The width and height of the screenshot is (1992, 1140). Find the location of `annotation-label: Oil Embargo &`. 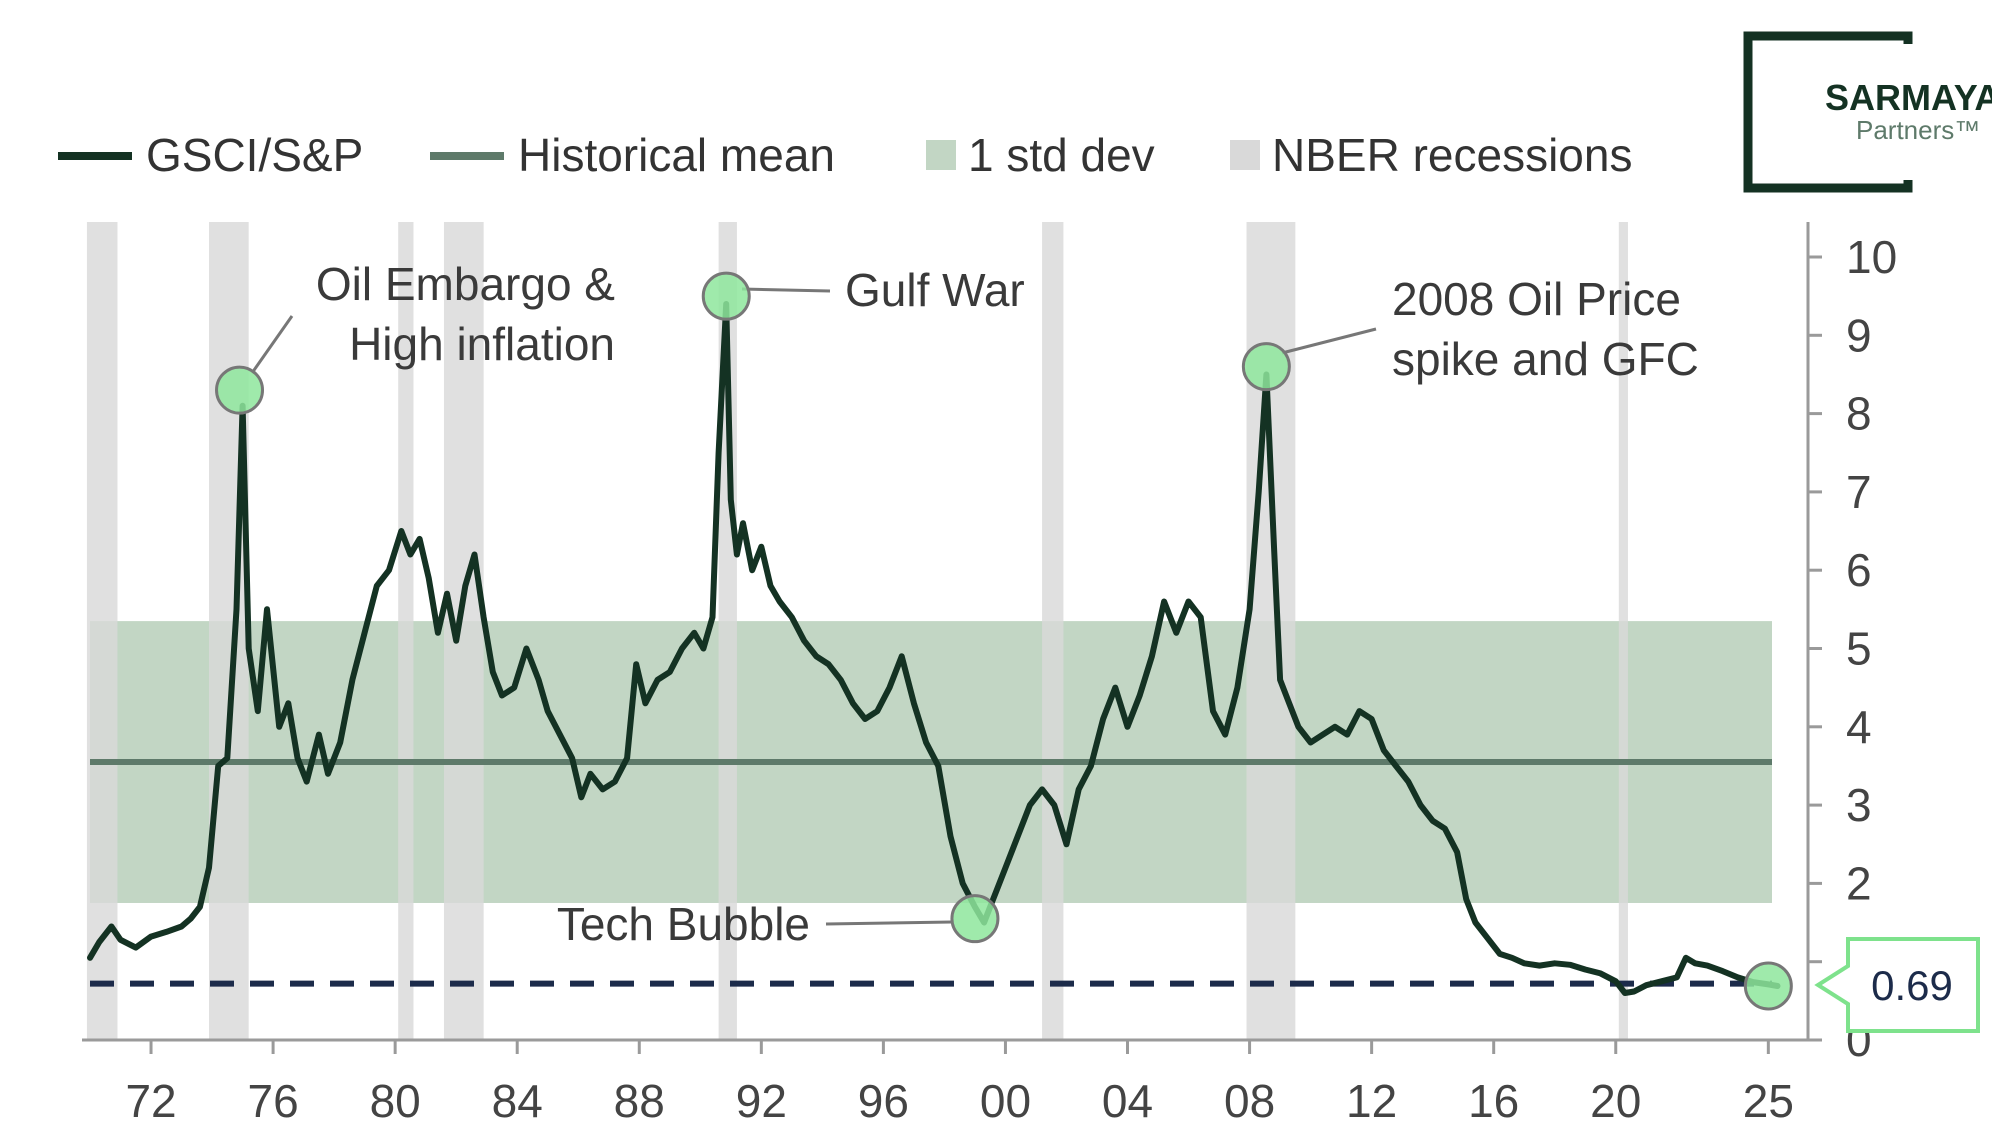

annotation-label: Oil Embargo & is located at coordinates (465, 284).